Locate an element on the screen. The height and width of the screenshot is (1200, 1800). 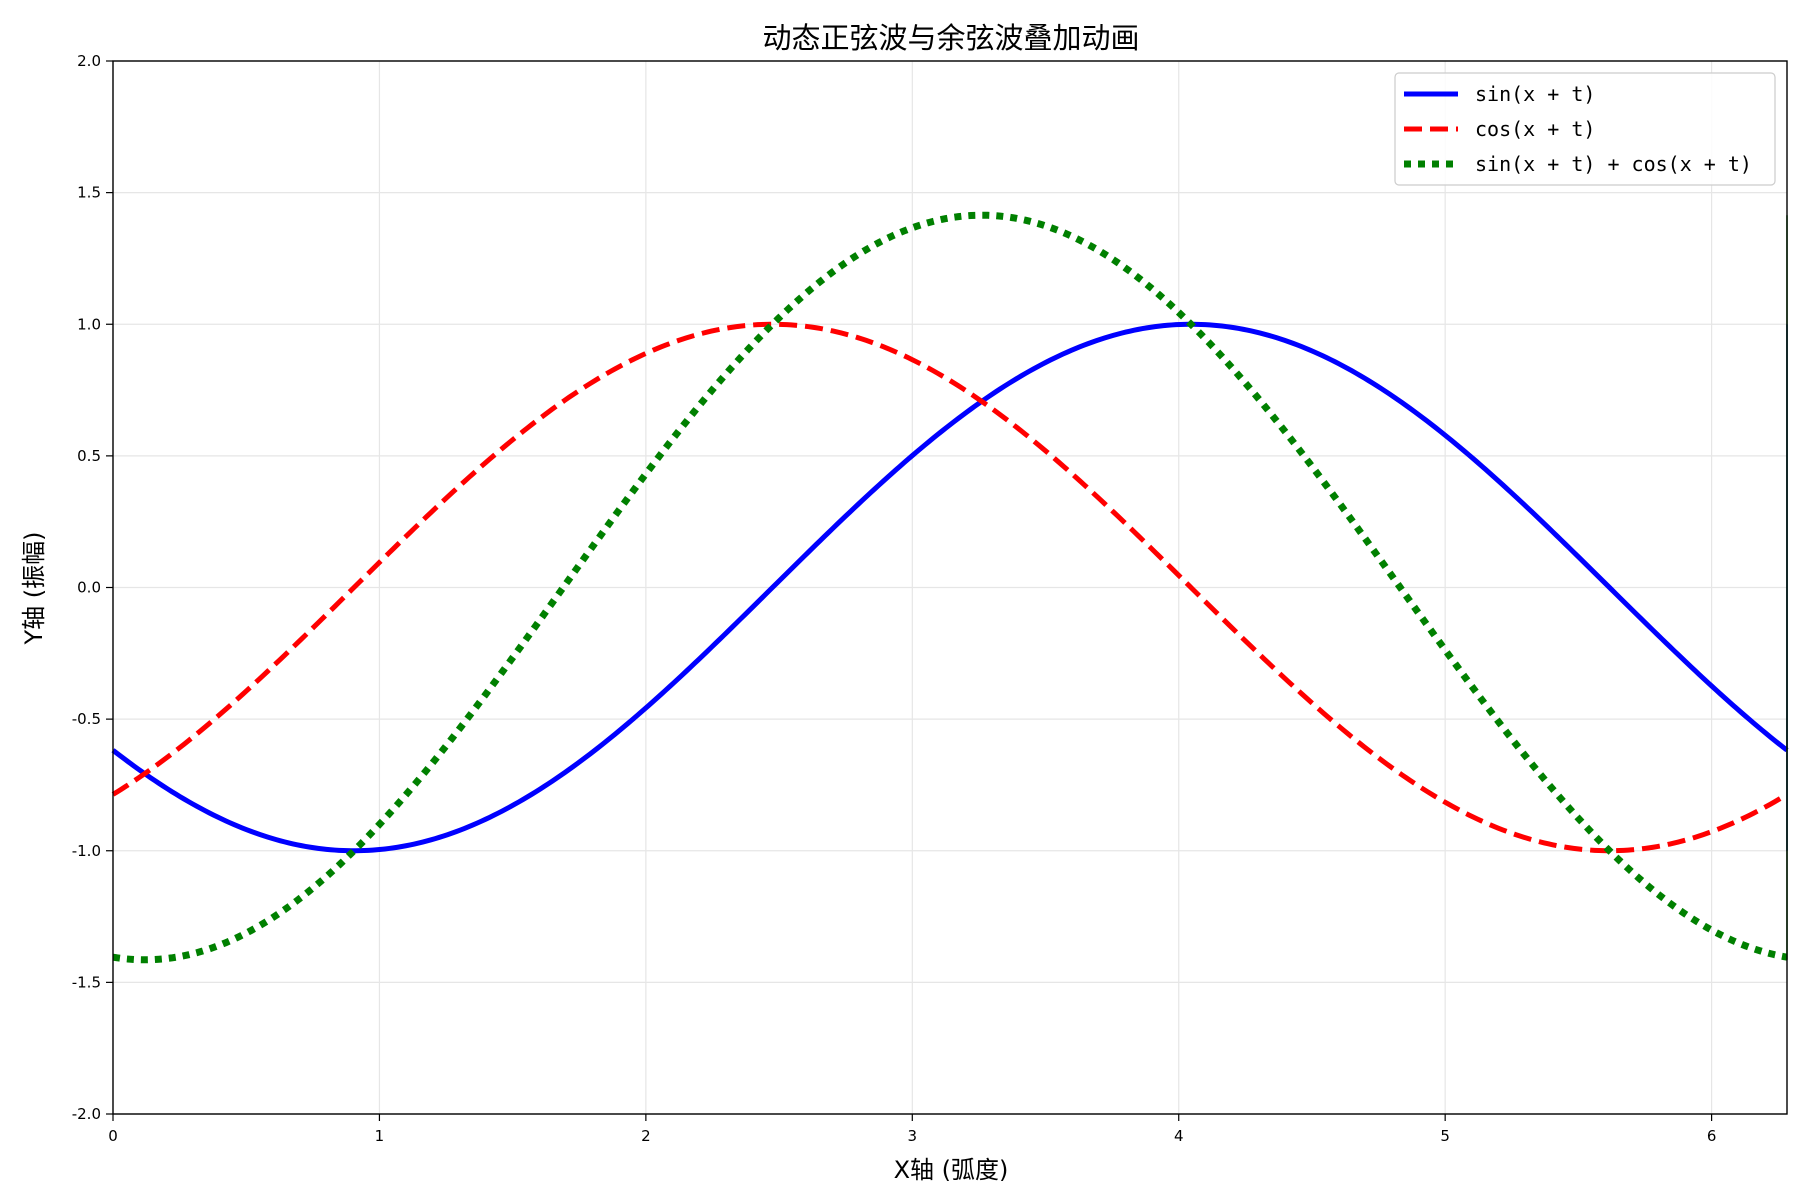
y-tick-label: -1.5 is located at coordinates (86, 982).